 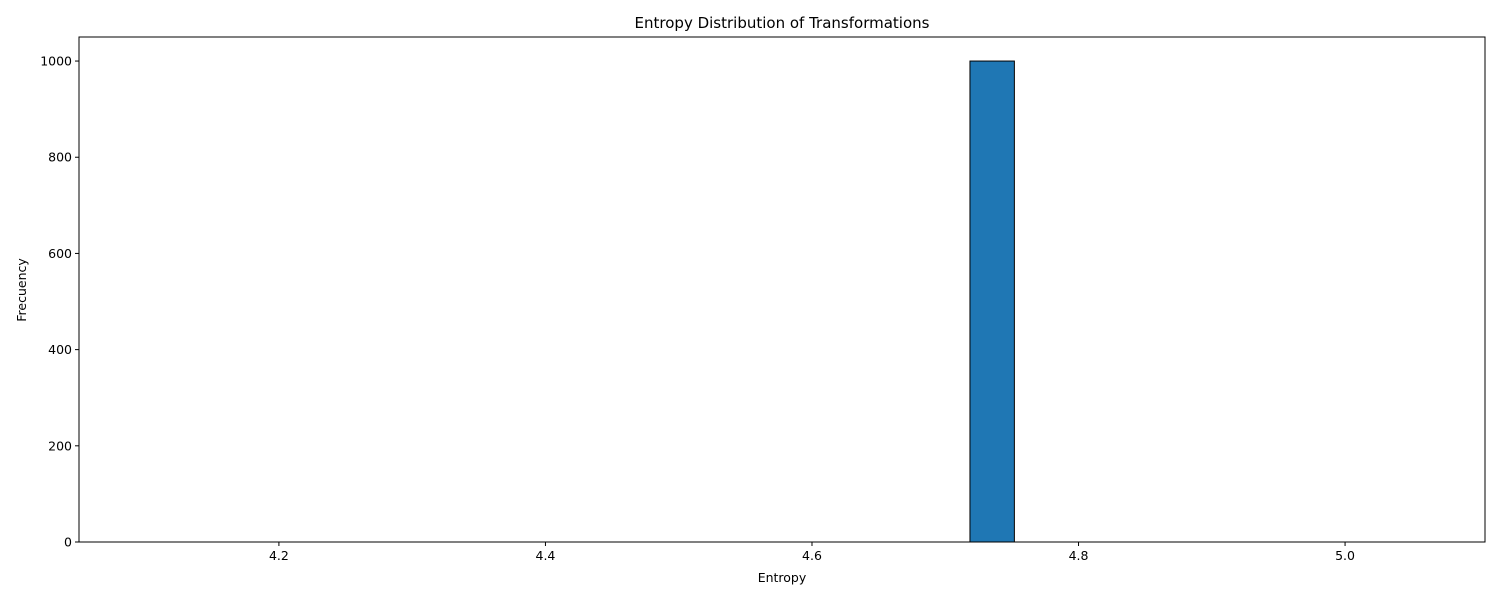 I want to click on x-tick-label: 4.6, so click(x=812, y=555).